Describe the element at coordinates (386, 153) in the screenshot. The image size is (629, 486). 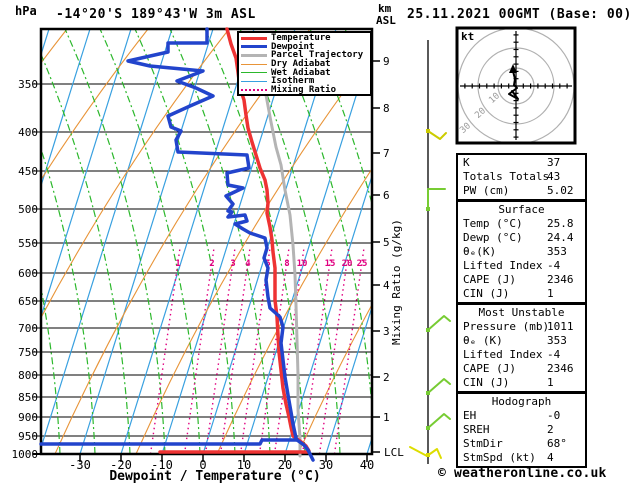
I see `km-tick-label: 7` at that location.